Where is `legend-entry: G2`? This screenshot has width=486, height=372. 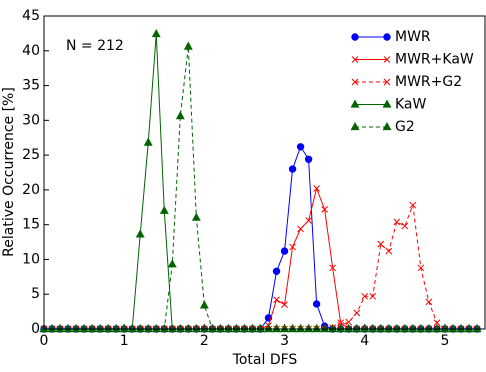
legend-entry: G2 is located at coordinates (382, 127).